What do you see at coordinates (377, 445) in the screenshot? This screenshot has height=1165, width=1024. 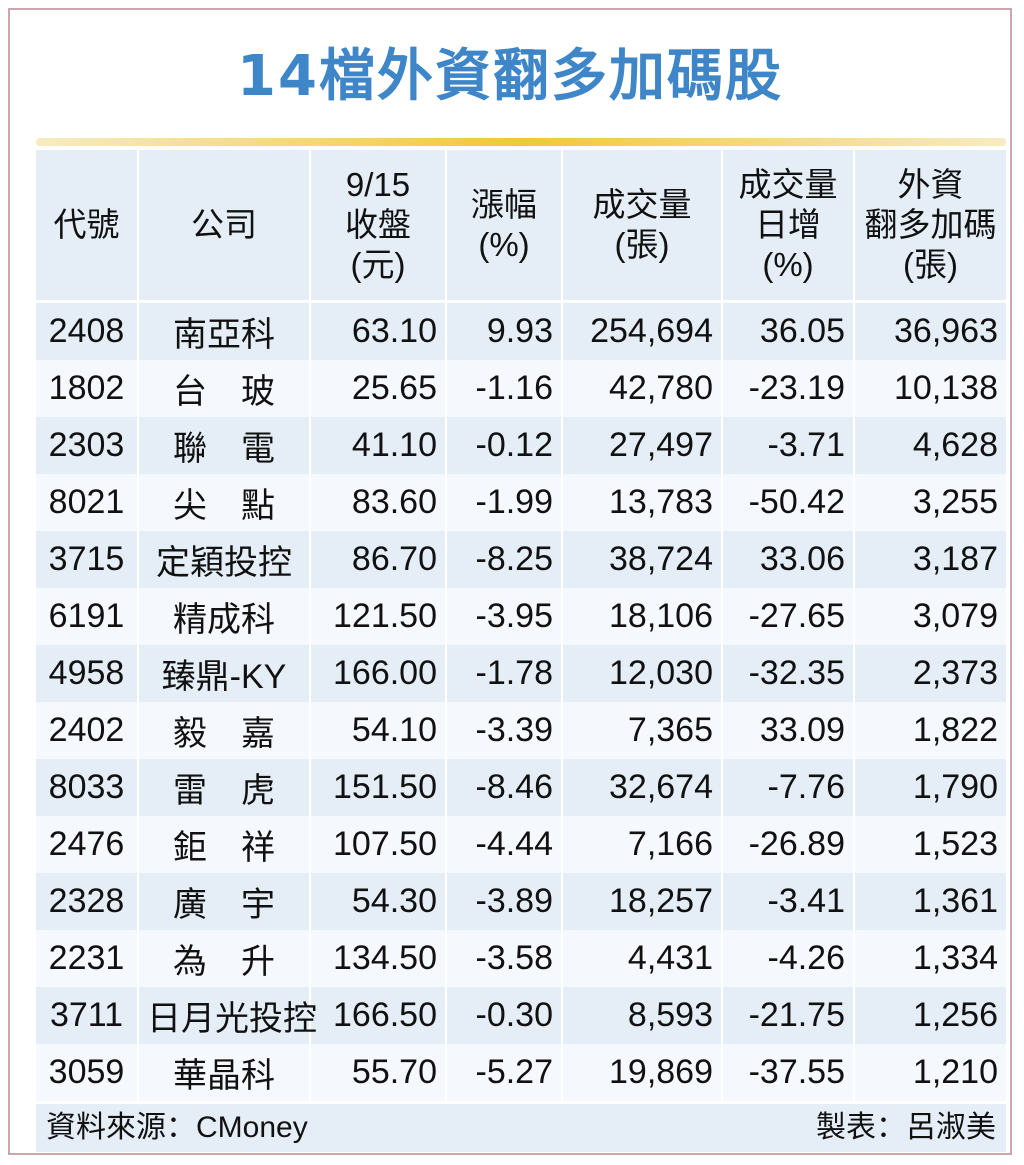 I see `cell-close: 41.10` at bounding box center [377, 445].